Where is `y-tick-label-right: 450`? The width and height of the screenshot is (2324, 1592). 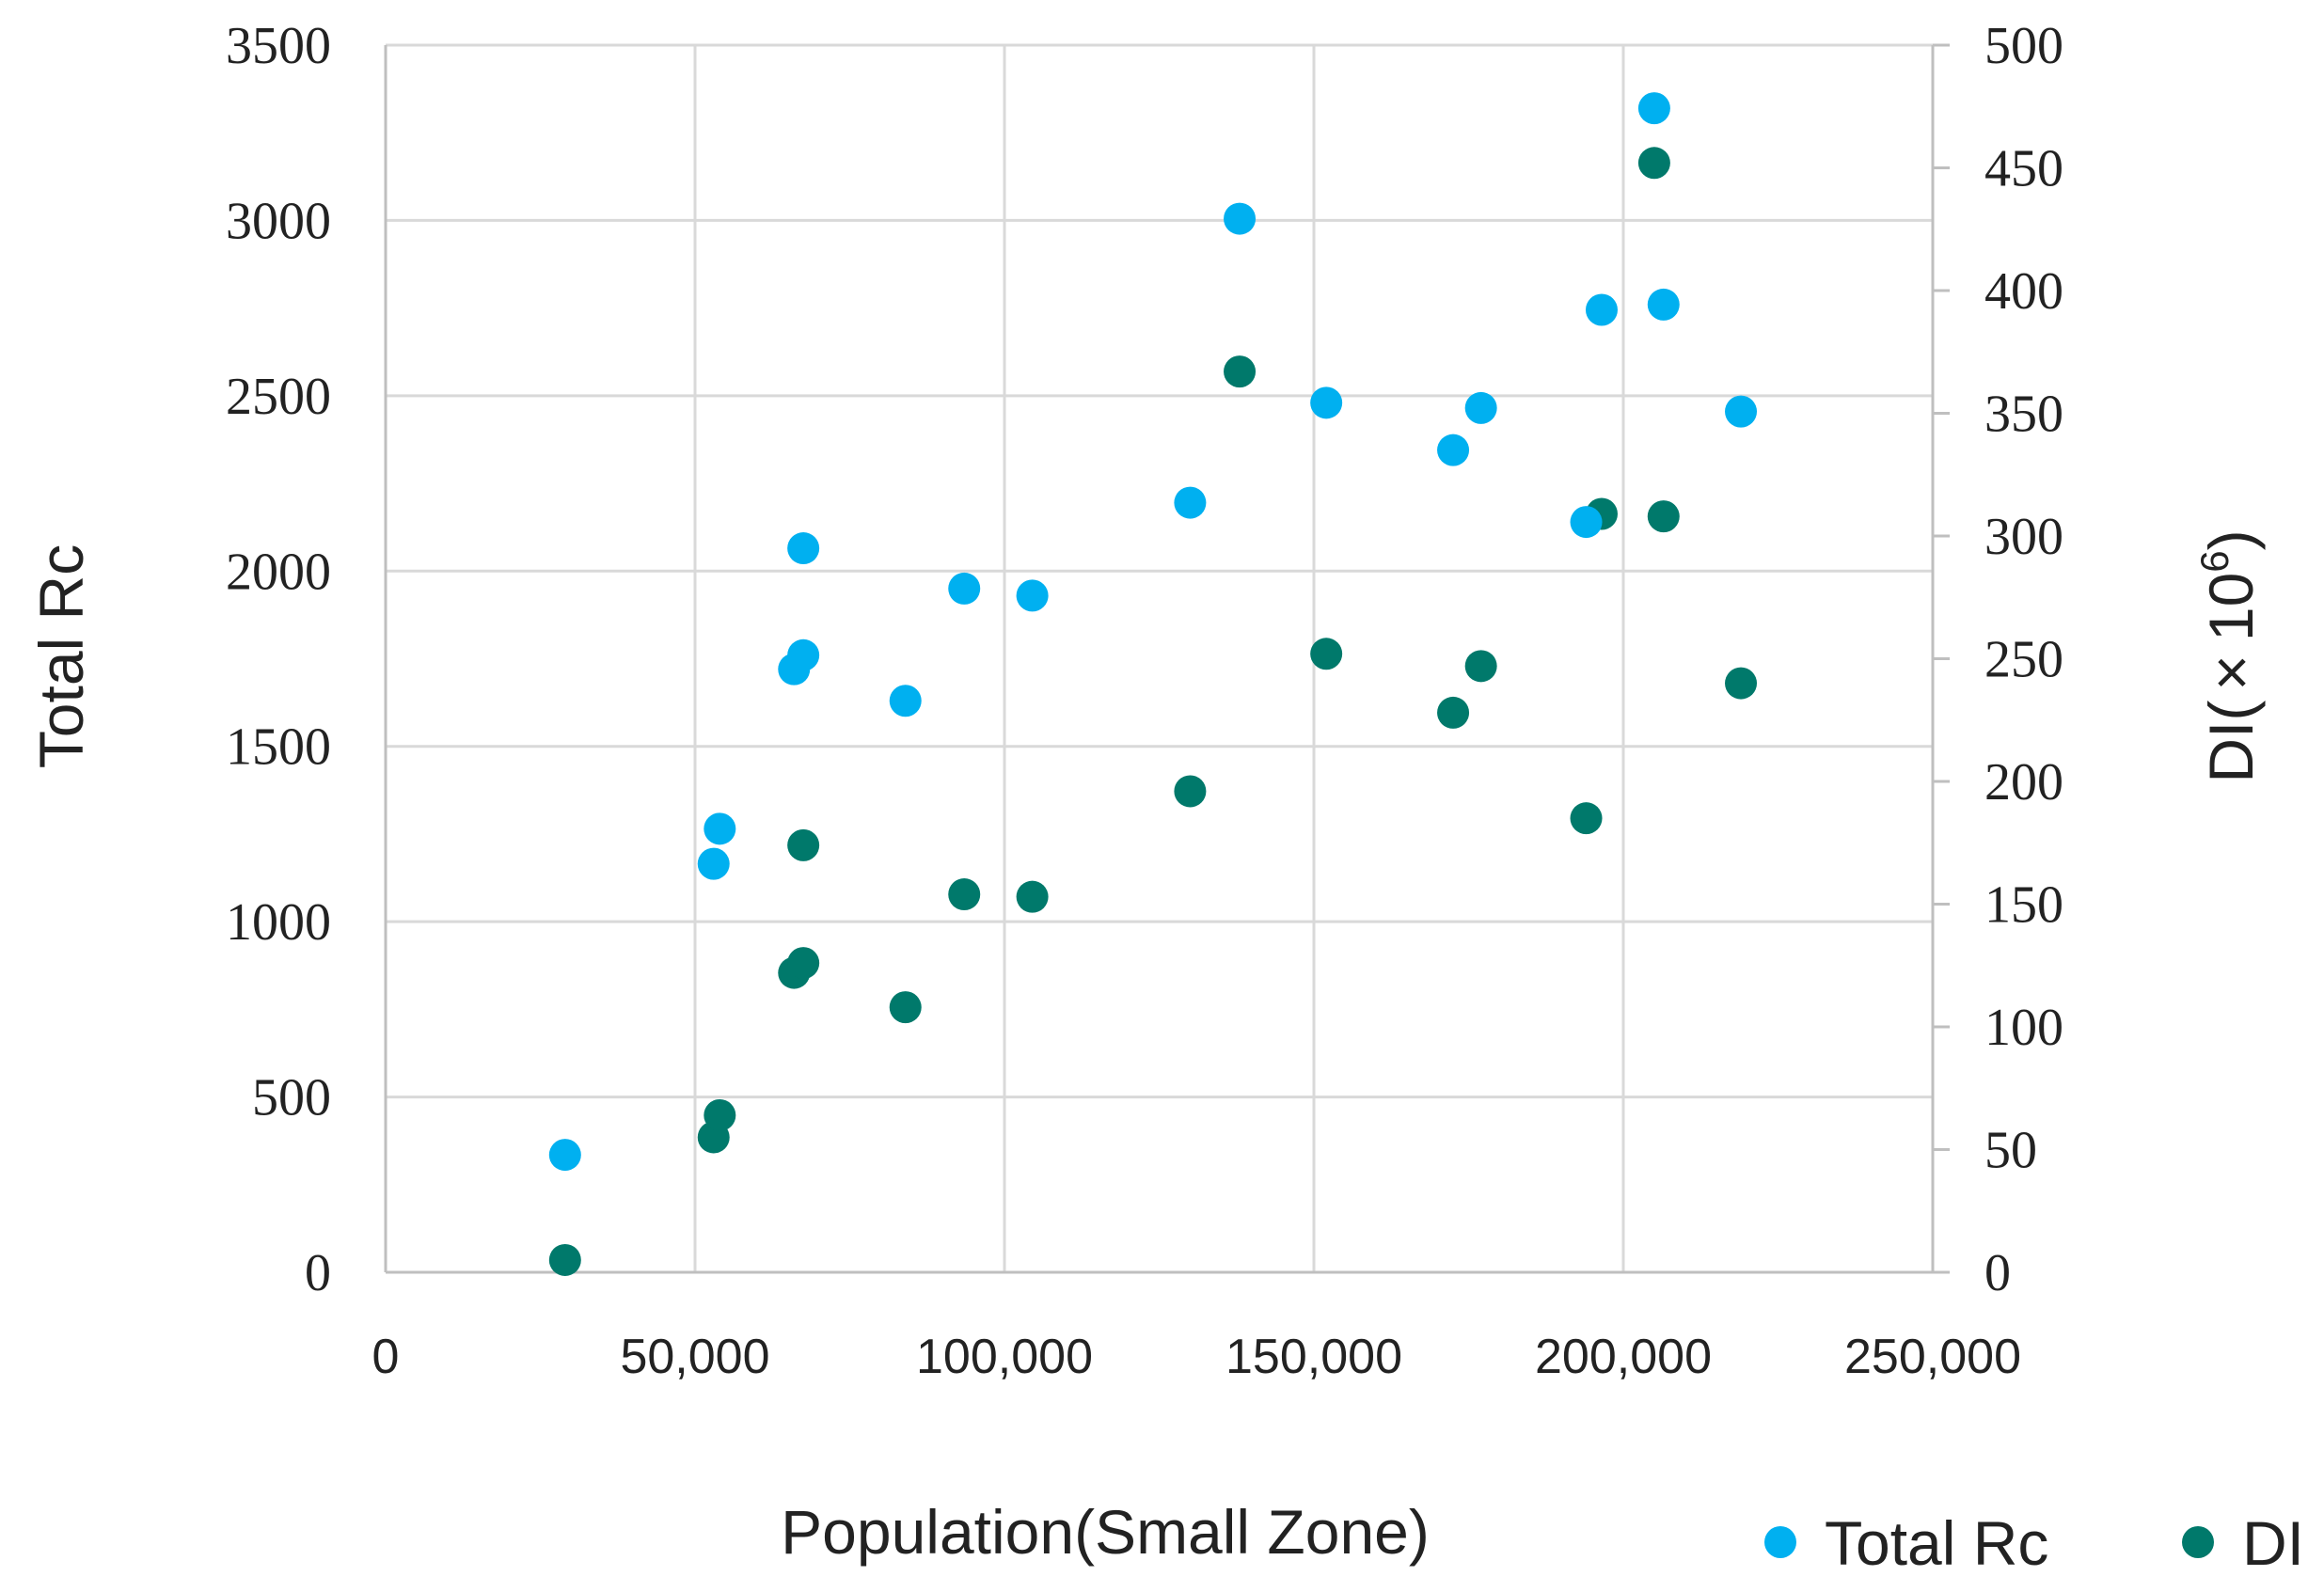
y-tick-label-right: 450 is located at coordinates (2023, 169).